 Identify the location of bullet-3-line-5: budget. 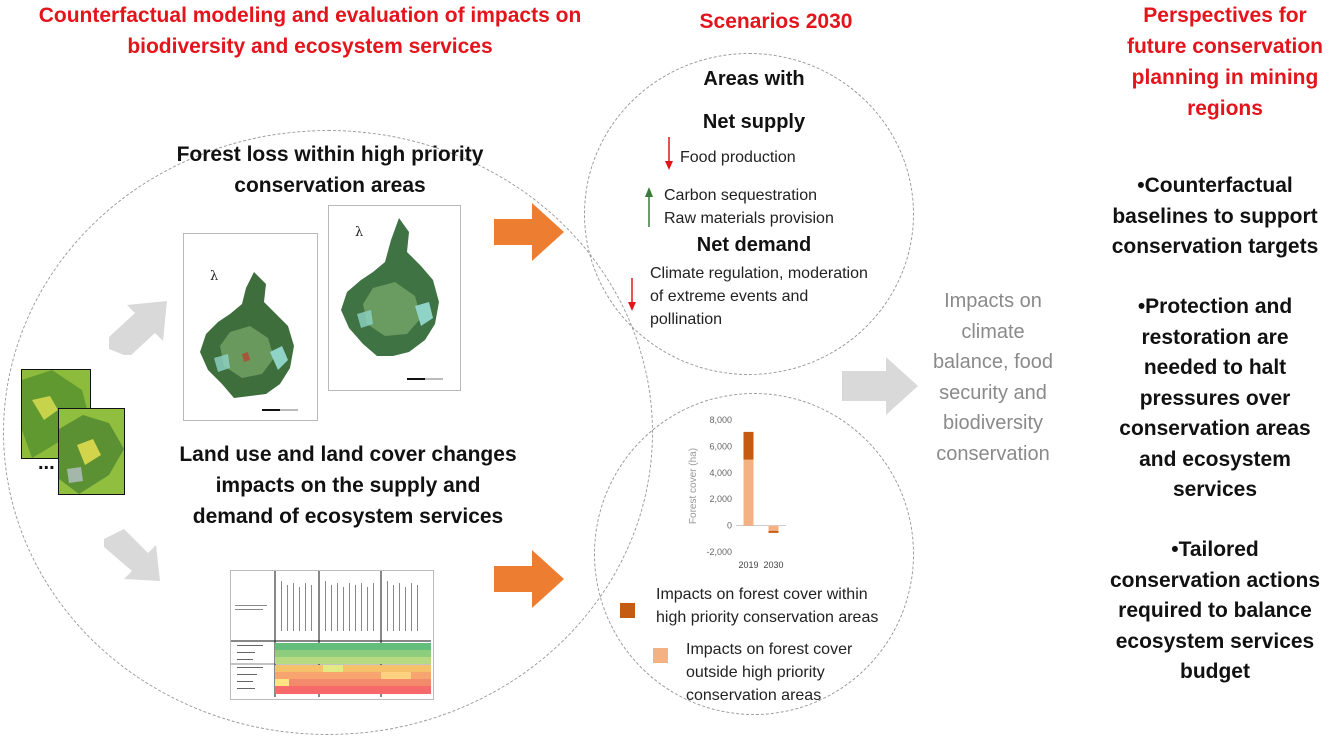
(1215, 671).